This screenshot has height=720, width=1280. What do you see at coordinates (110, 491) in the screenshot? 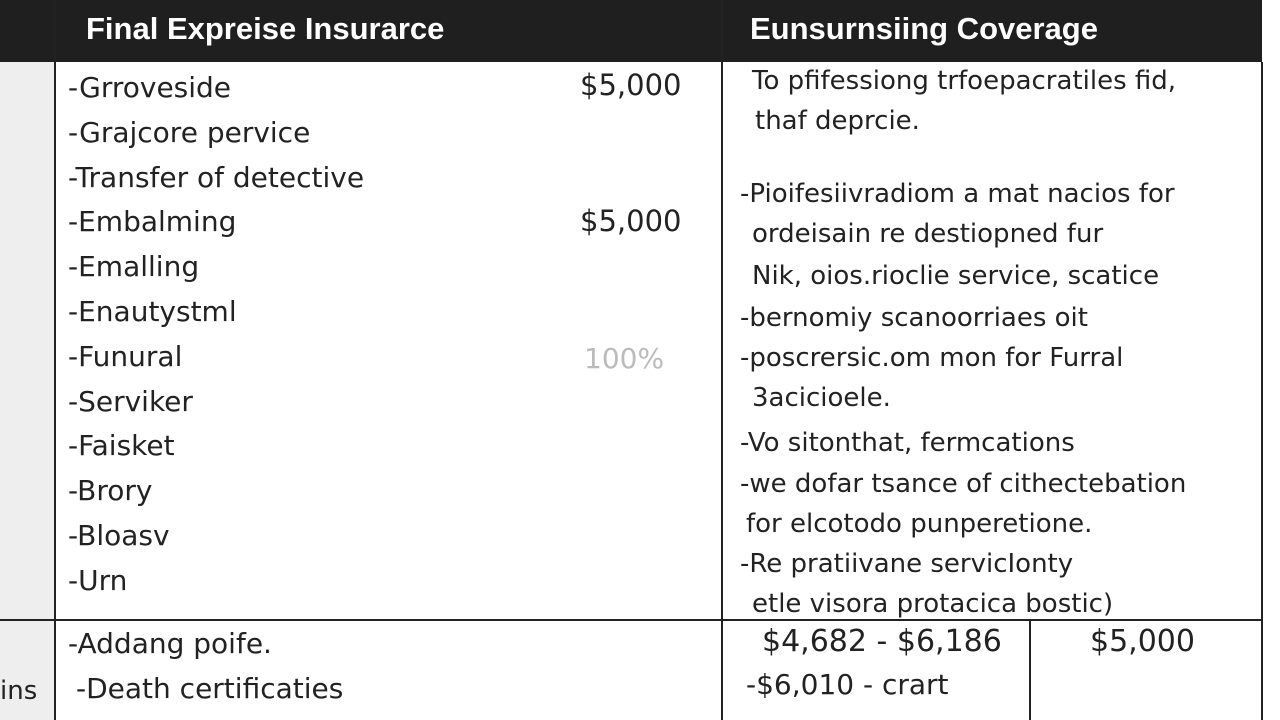
I see `text-line: -Brory` at bounding box center [110, 491].